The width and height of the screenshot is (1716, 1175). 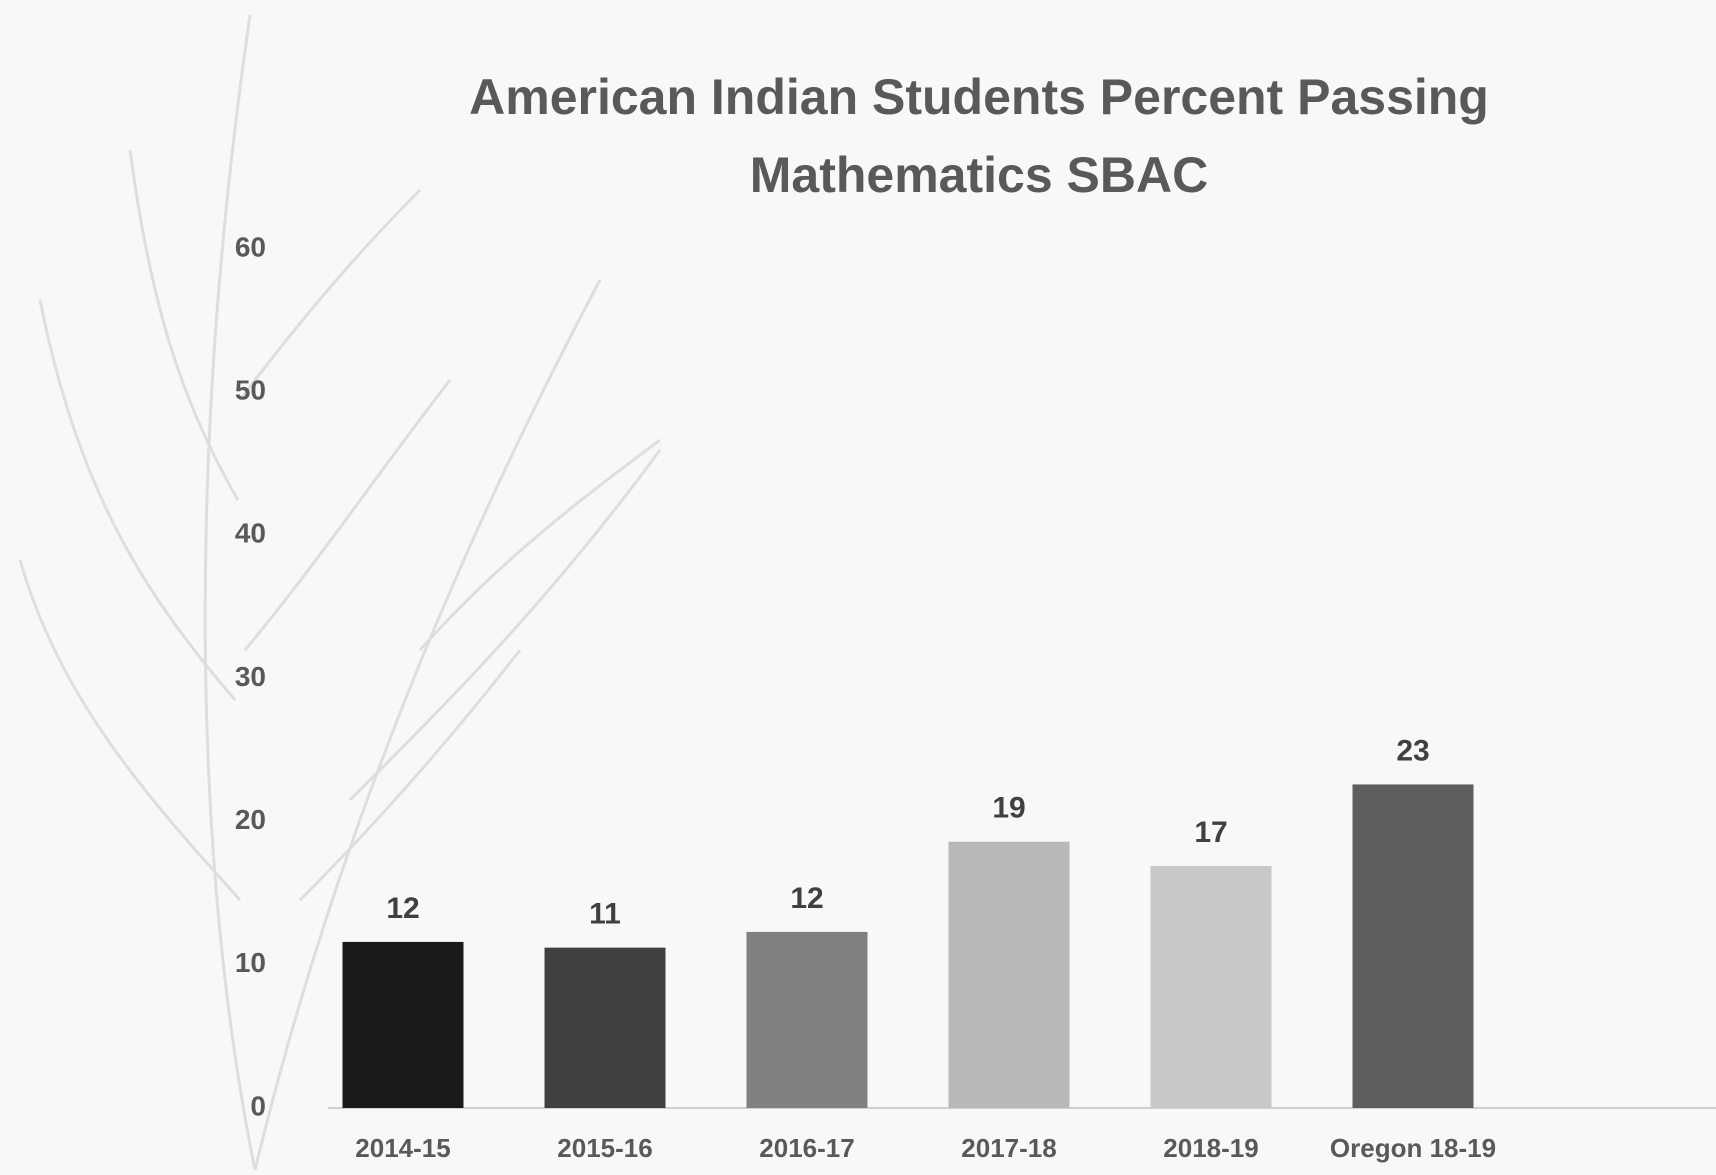 I want to click on x-tick-label: 2015-16, so click(x=604, y=1148).